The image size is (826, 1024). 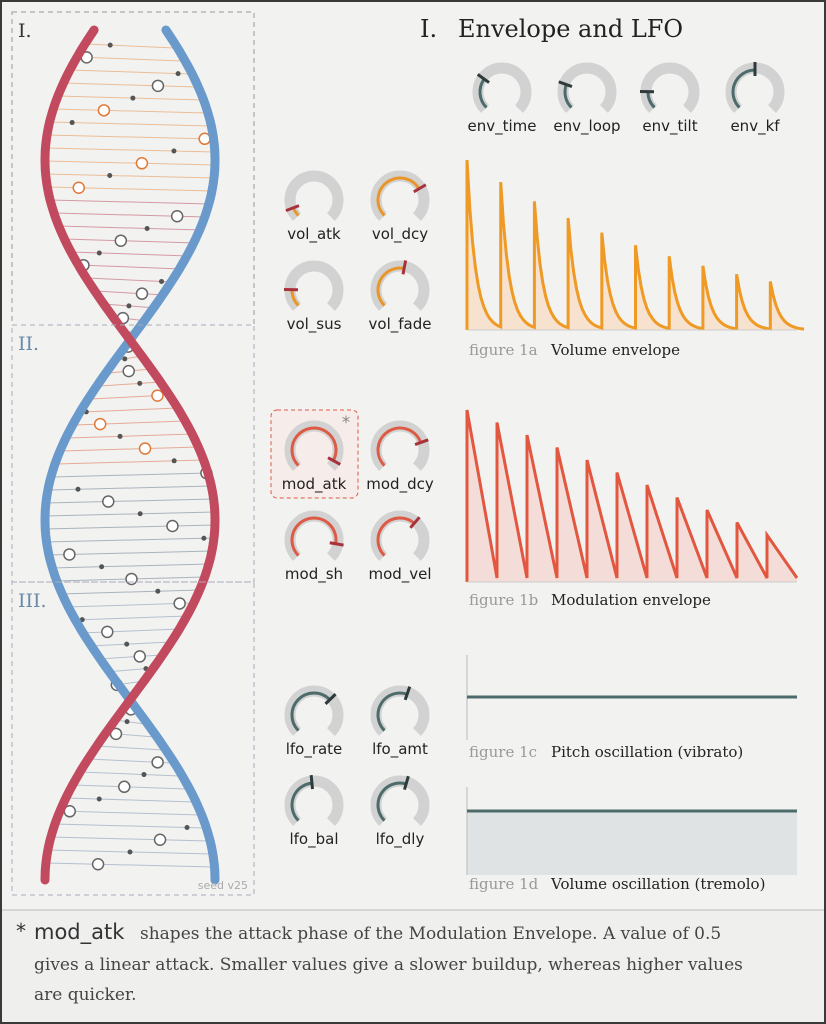 I want to click on knob: env_time, so click(x=502, y=99).